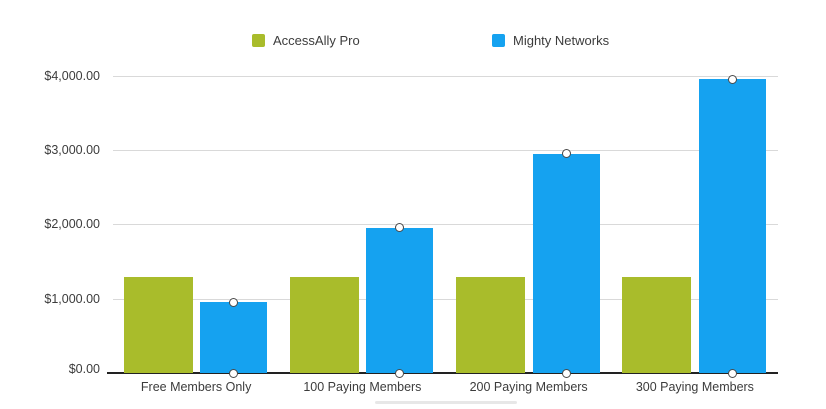  What do you see at coordinates (362, 387) in the screenshot?
I see `x-axis-category-label-1: 100 Paying Members` at bounding box center [362, 387].